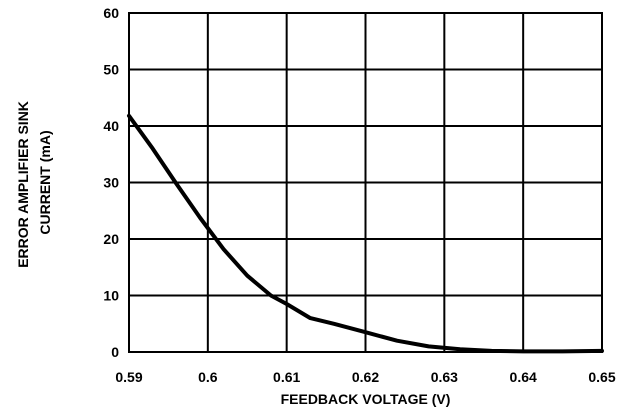  Describe the element at coordinates (111, 296) in the screenshot. I see `y-tick-label: 10` at that location.